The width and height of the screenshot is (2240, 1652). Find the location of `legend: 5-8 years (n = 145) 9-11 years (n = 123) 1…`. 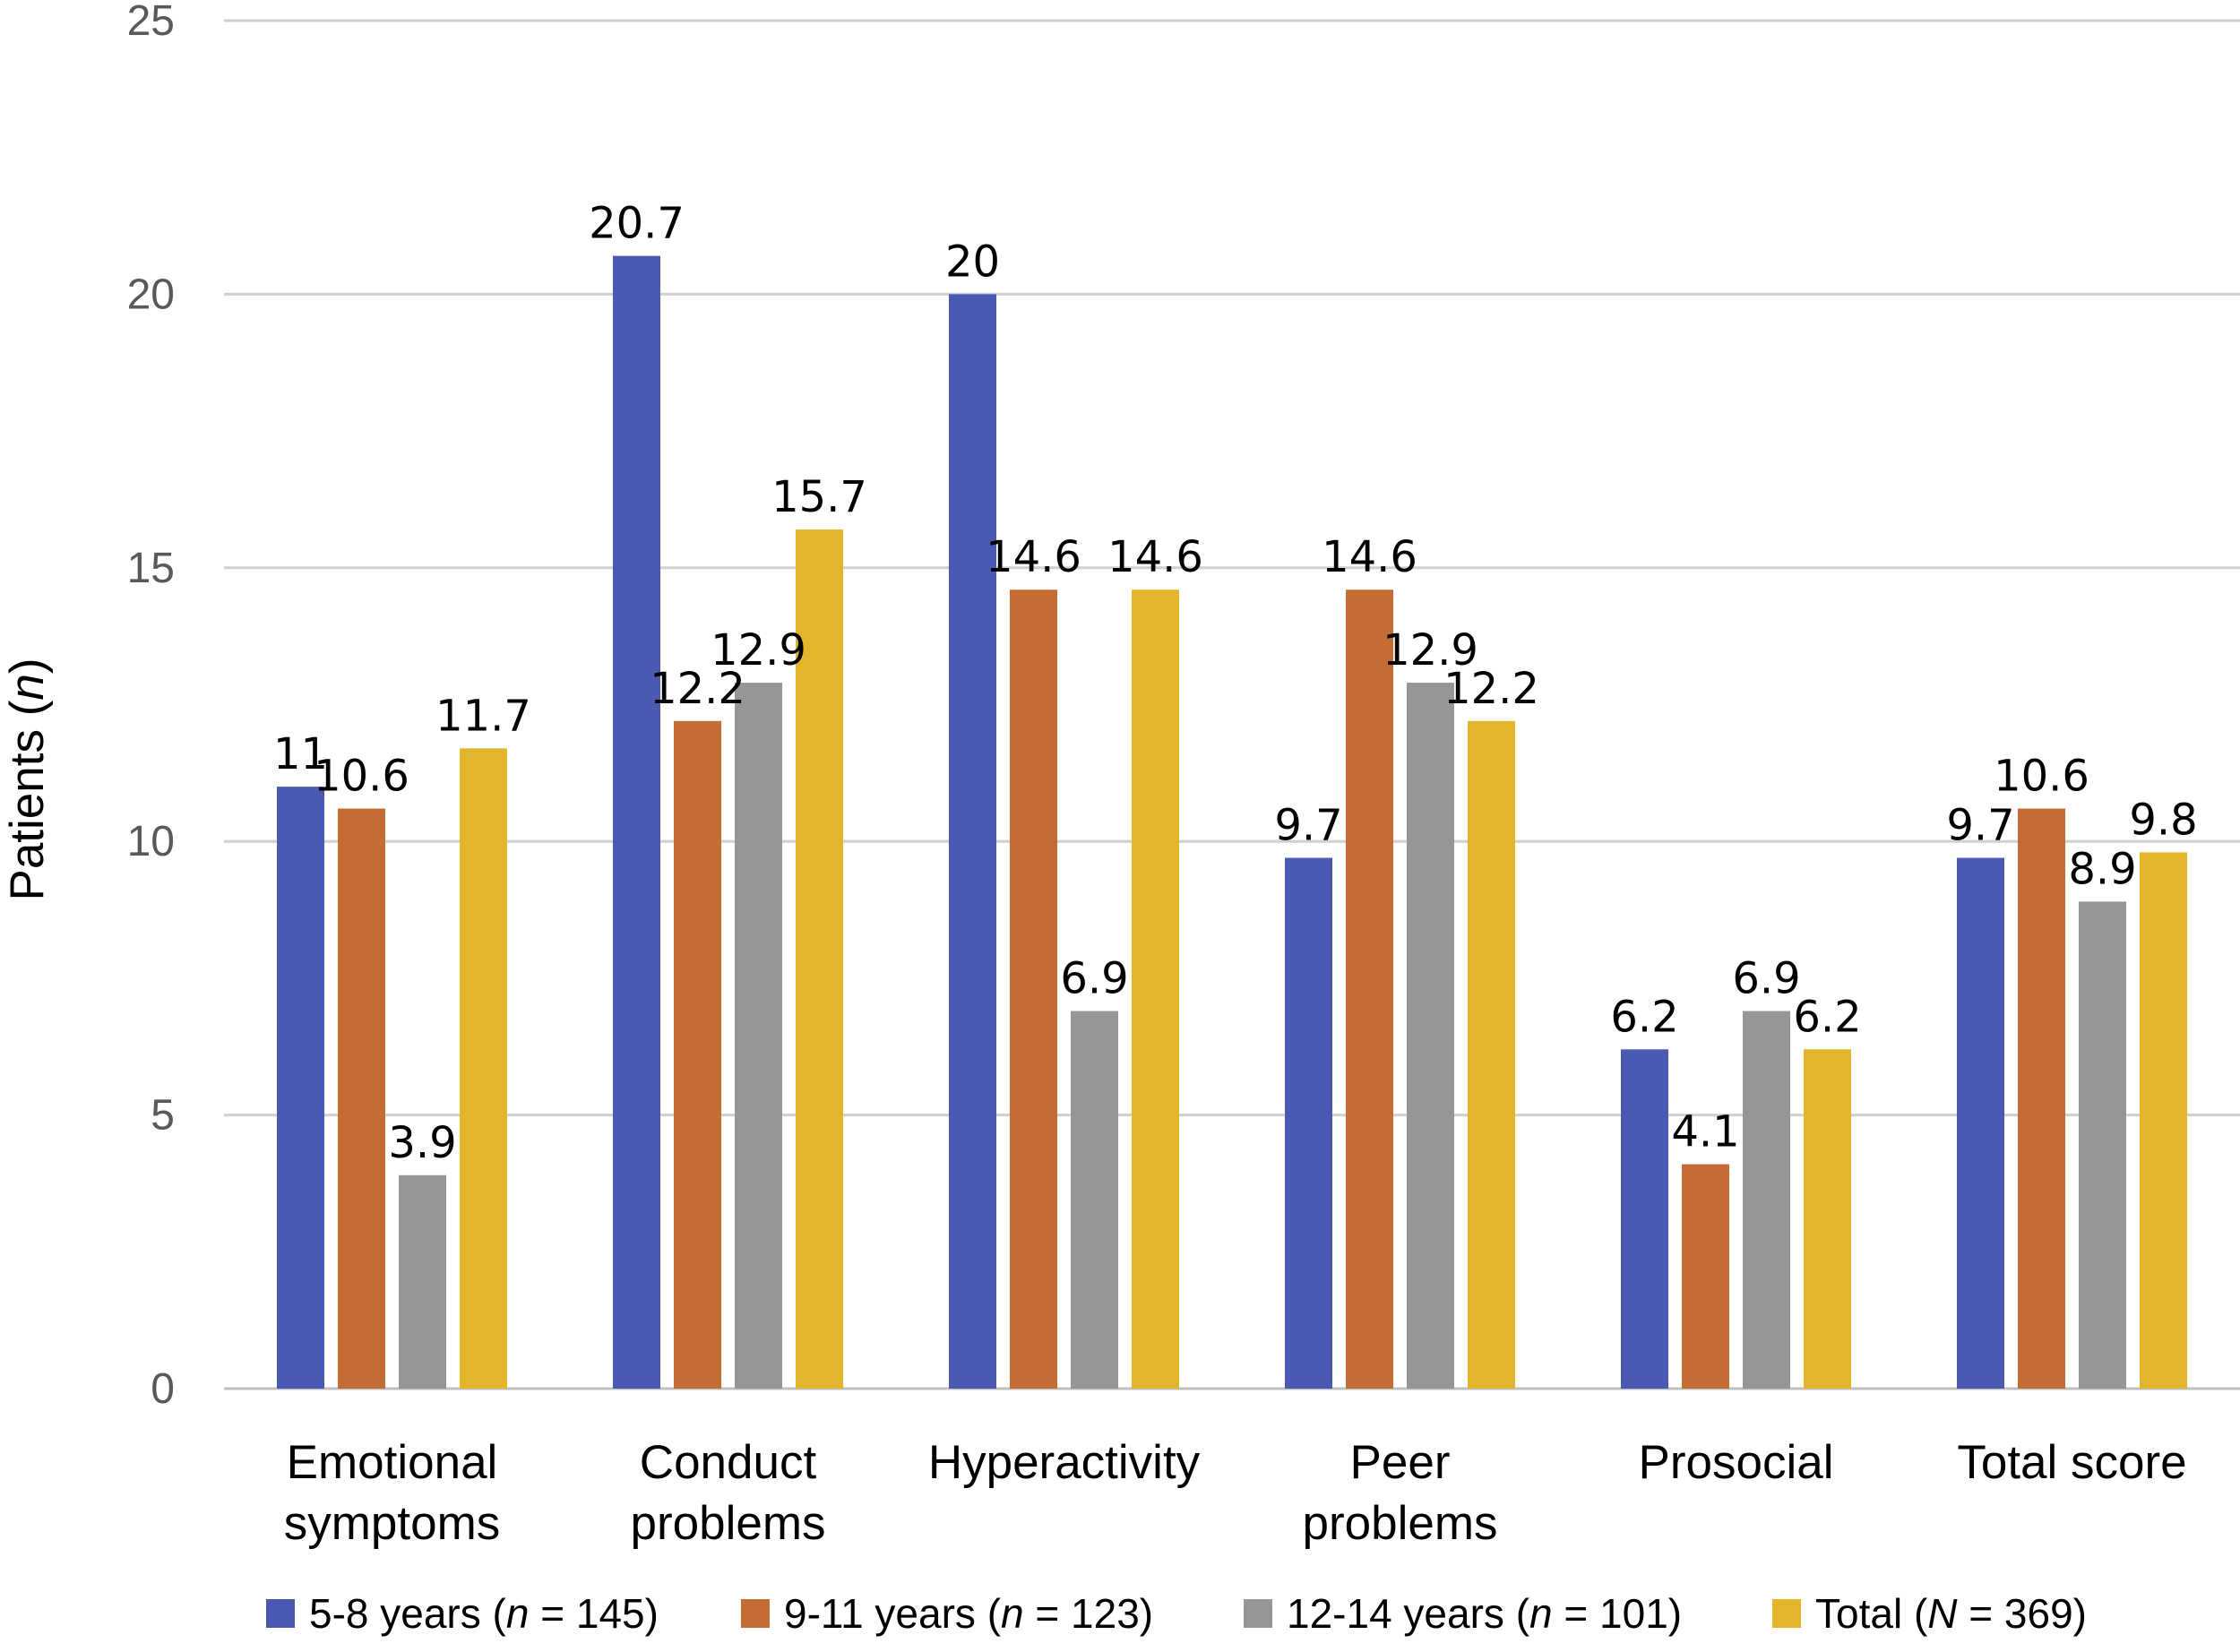

legend: 5-8 years (n = 145) 9-11 years (n = 123) 1… is located at coordinates (1176, 1613).